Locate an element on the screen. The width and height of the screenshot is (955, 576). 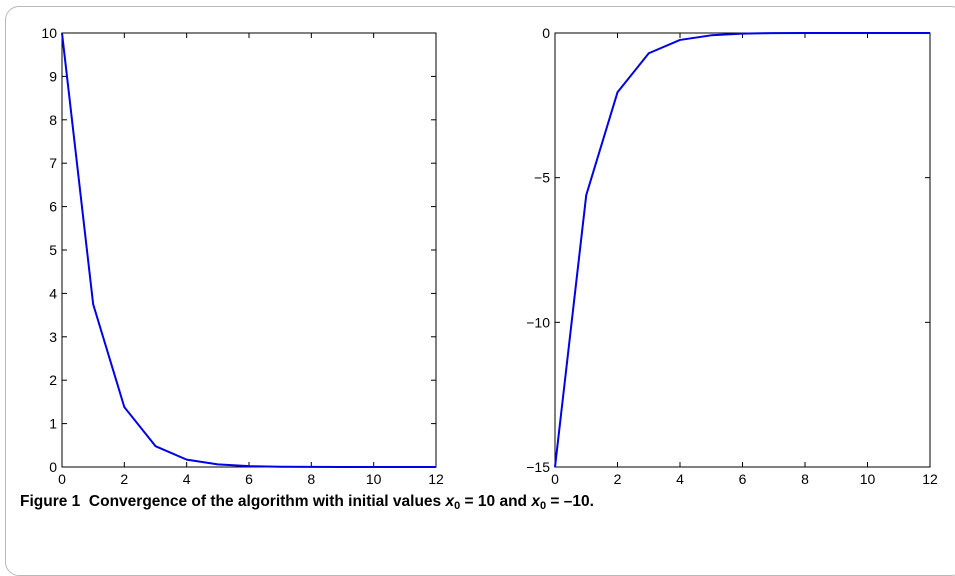
chart-2-xtick-label-6: 12 is located at coordinates (930, 479).